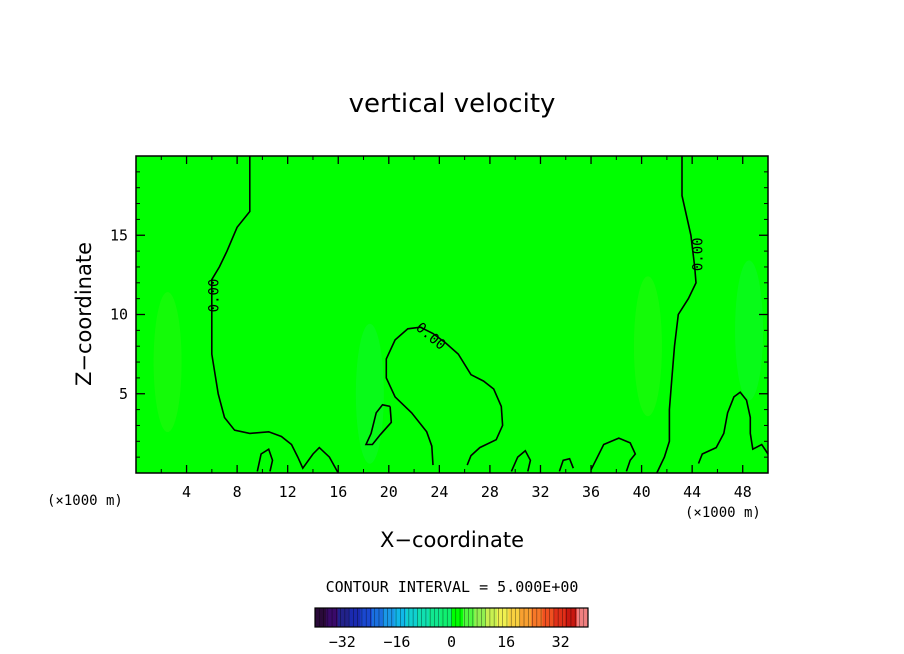  What do you see at coordinates (186, 492) in the screenshot?
I see `x-tick-label: 4` at bounding box center [186, 492].